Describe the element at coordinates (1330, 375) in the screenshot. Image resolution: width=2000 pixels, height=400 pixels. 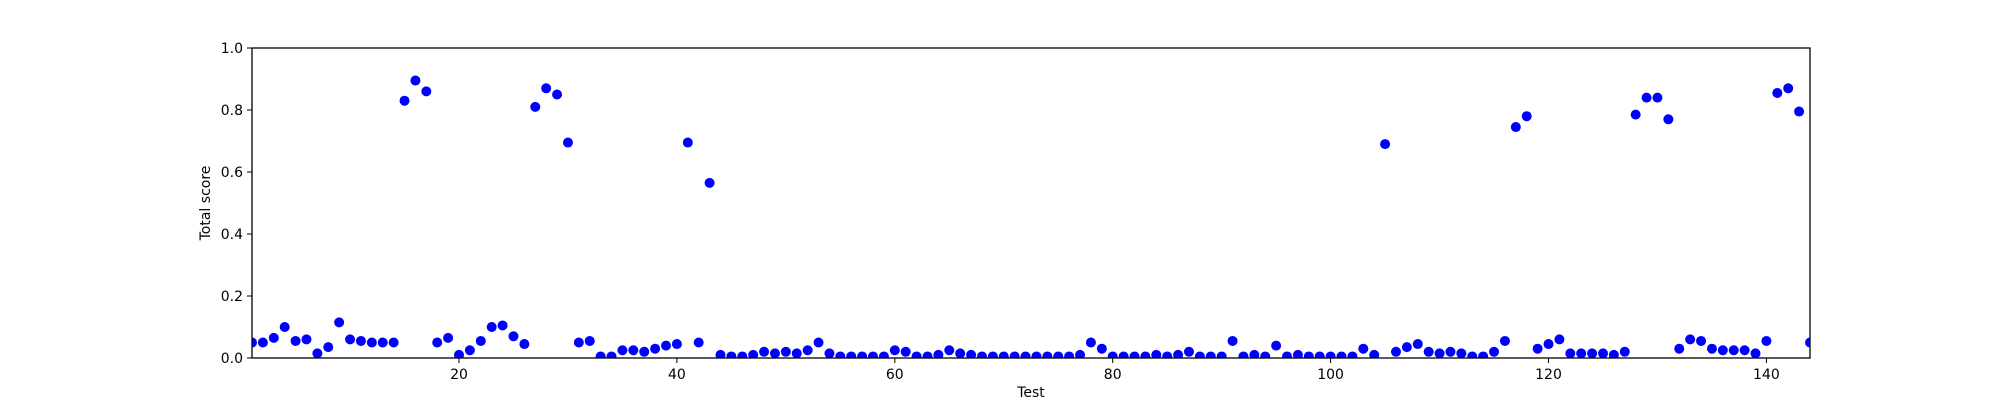
I see `x-tick-label: 100` at that location.